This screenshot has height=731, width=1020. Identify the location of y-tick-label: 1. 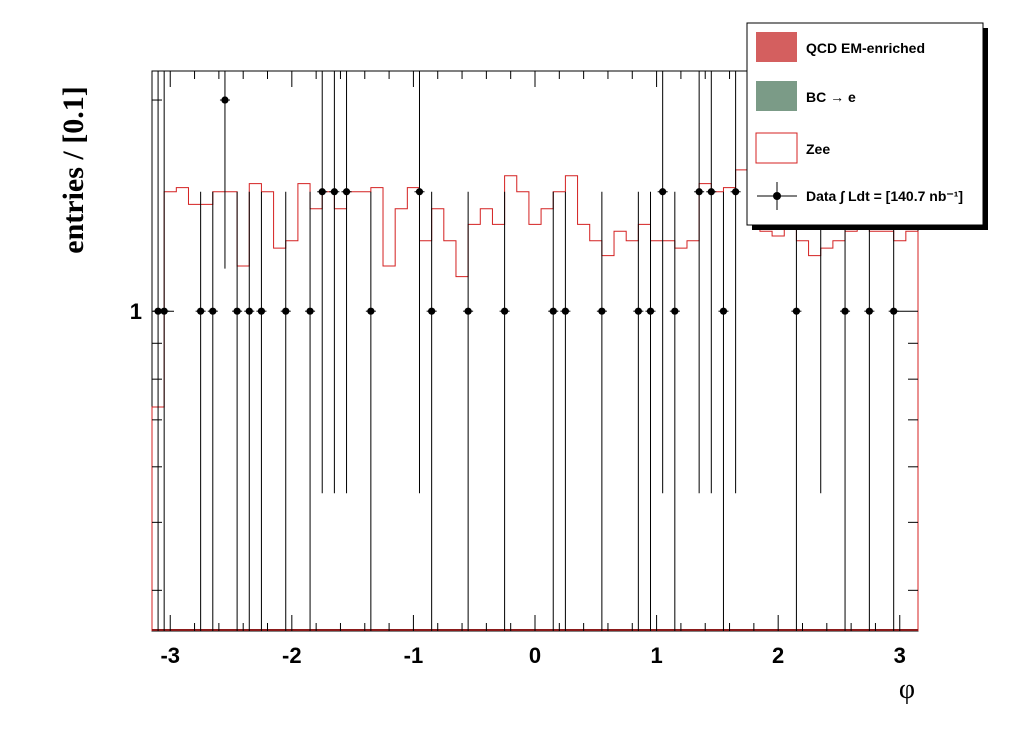
(136, 311).